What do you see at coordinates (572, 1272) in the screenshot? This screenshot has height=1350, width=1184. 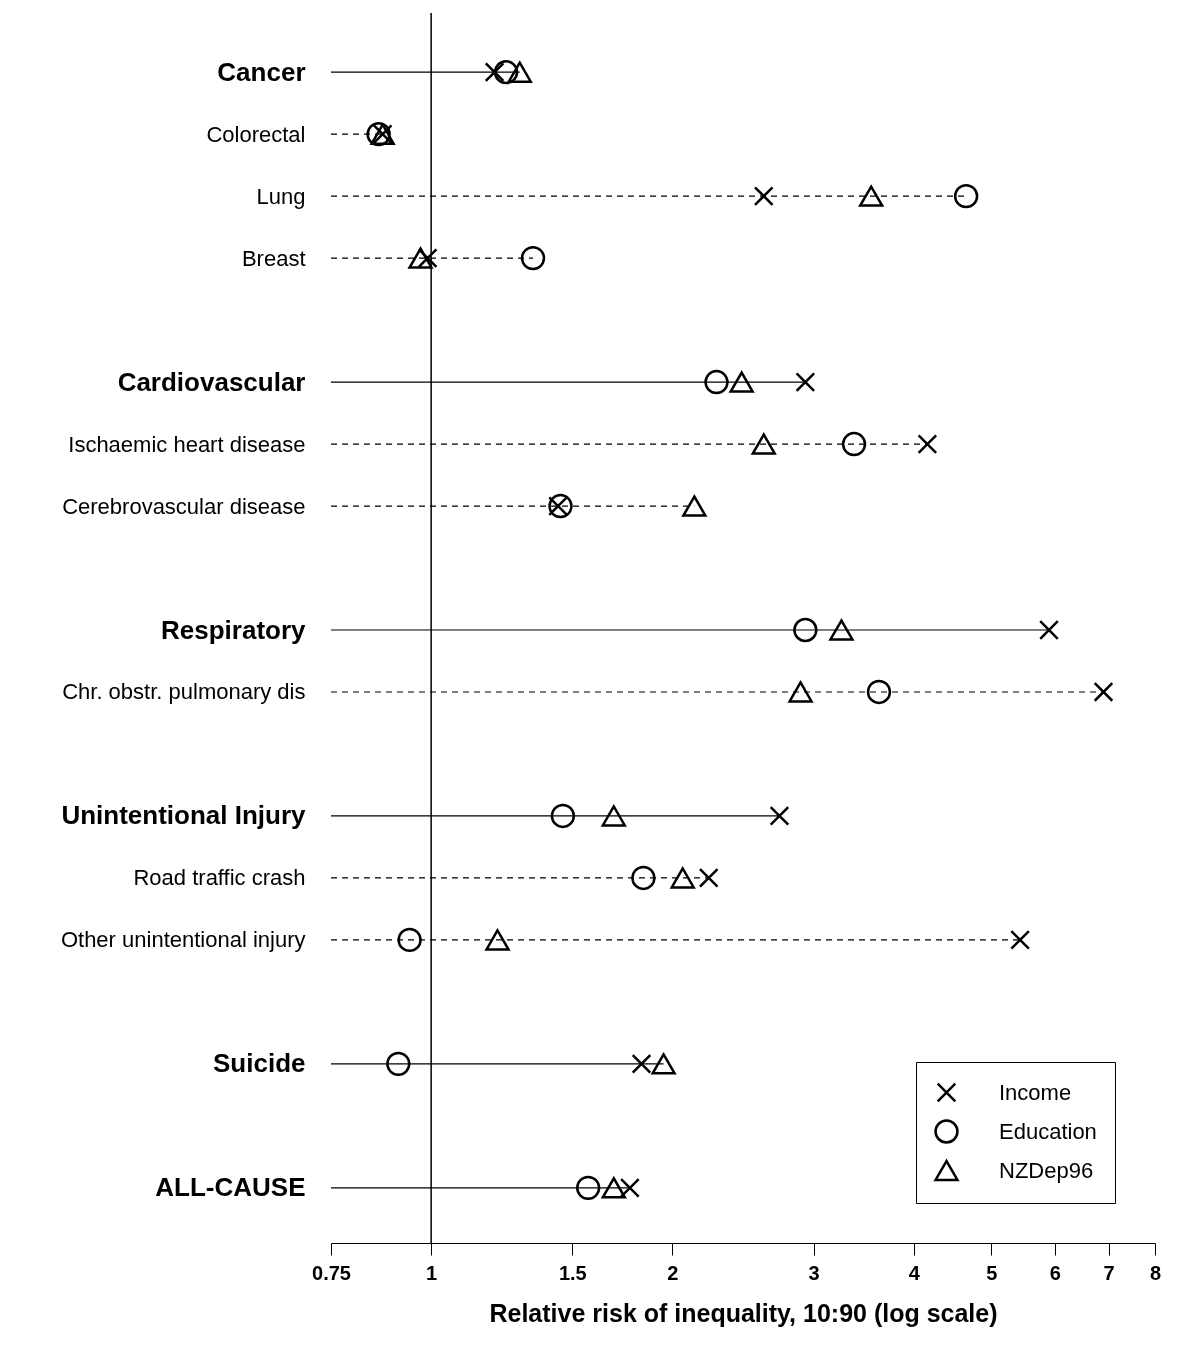 I see `x-tick-label: 1.5` at bounding box center [572, 1272].